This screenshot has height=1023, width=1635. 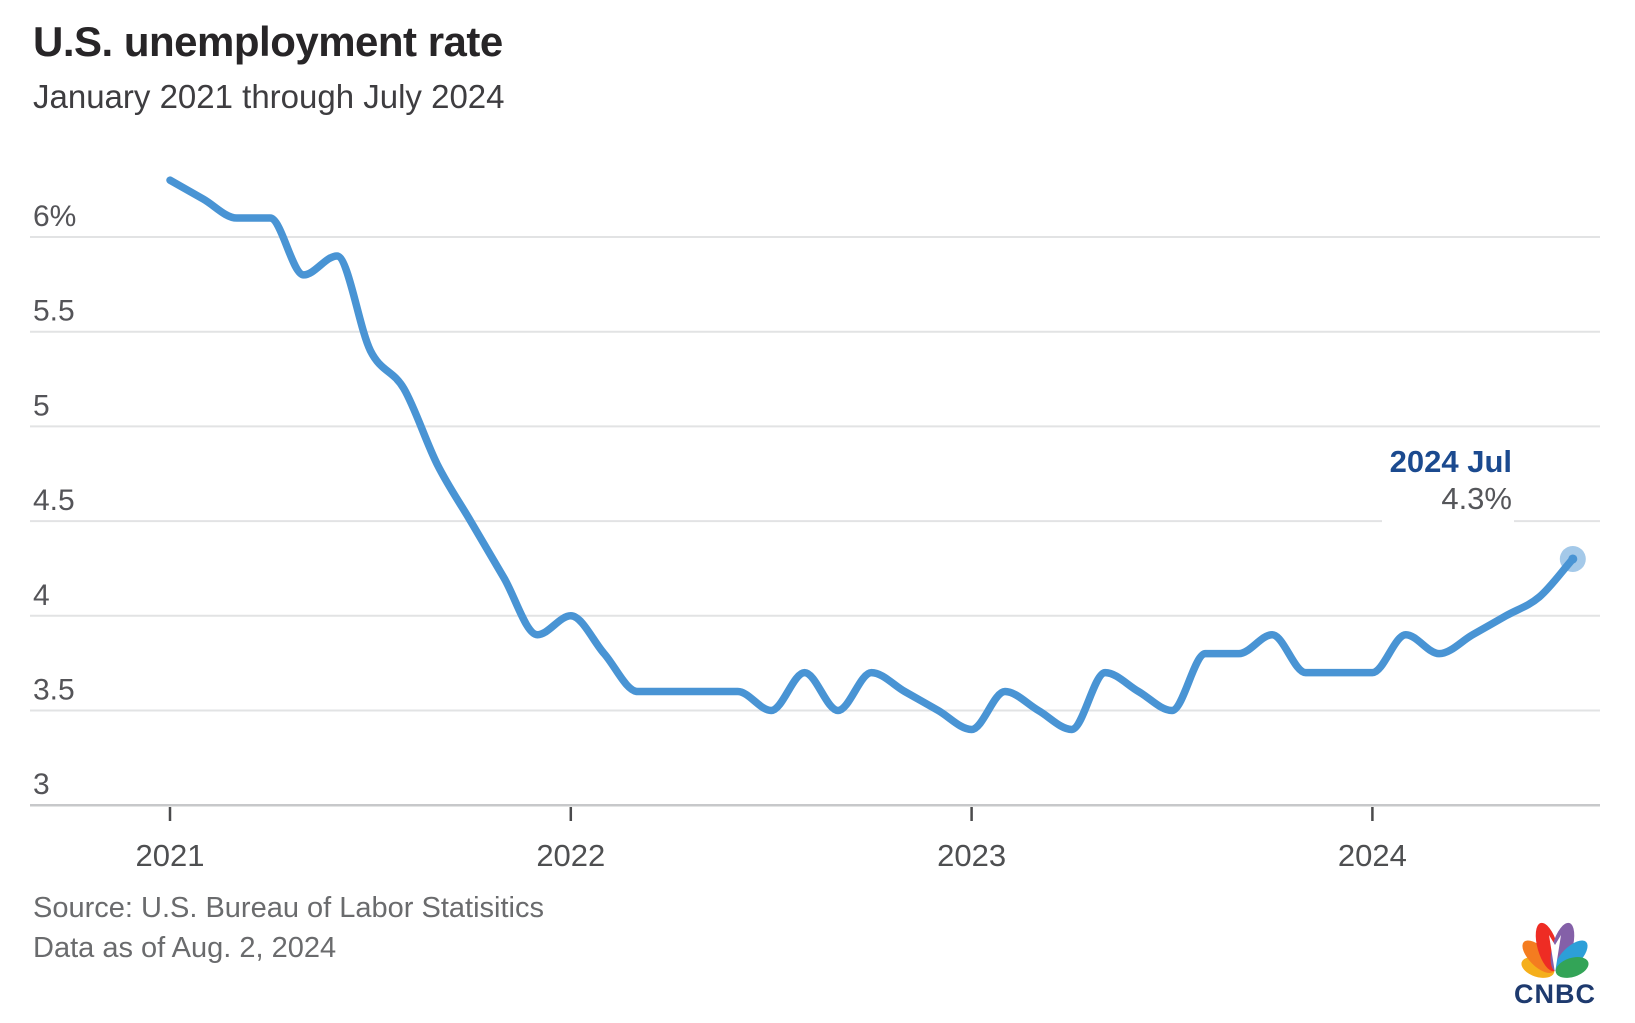 What do you see at coordinates (1450, 461) in the screenshot?
I see `annotation-date-label: 2024 Jul` at bounding box center [1450, 461].